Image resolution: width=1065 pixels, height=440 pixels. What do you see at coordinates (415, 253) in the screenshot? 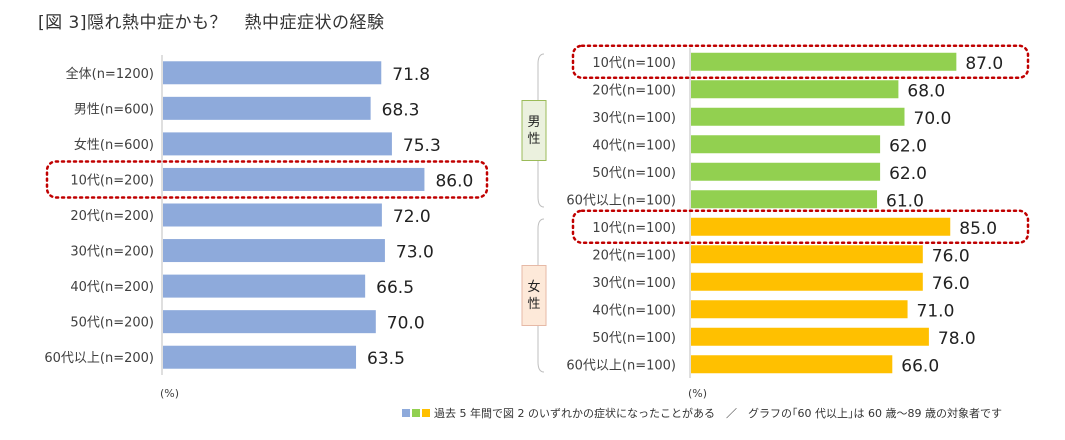
I see `left-value-label: 73.0` at bounding box center [415, 253].